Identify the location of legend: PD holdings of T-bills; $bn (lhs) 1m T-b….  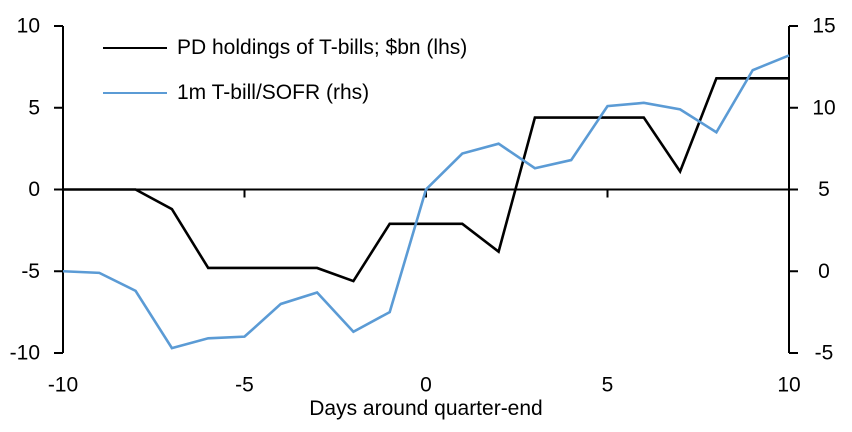
(285, 70).